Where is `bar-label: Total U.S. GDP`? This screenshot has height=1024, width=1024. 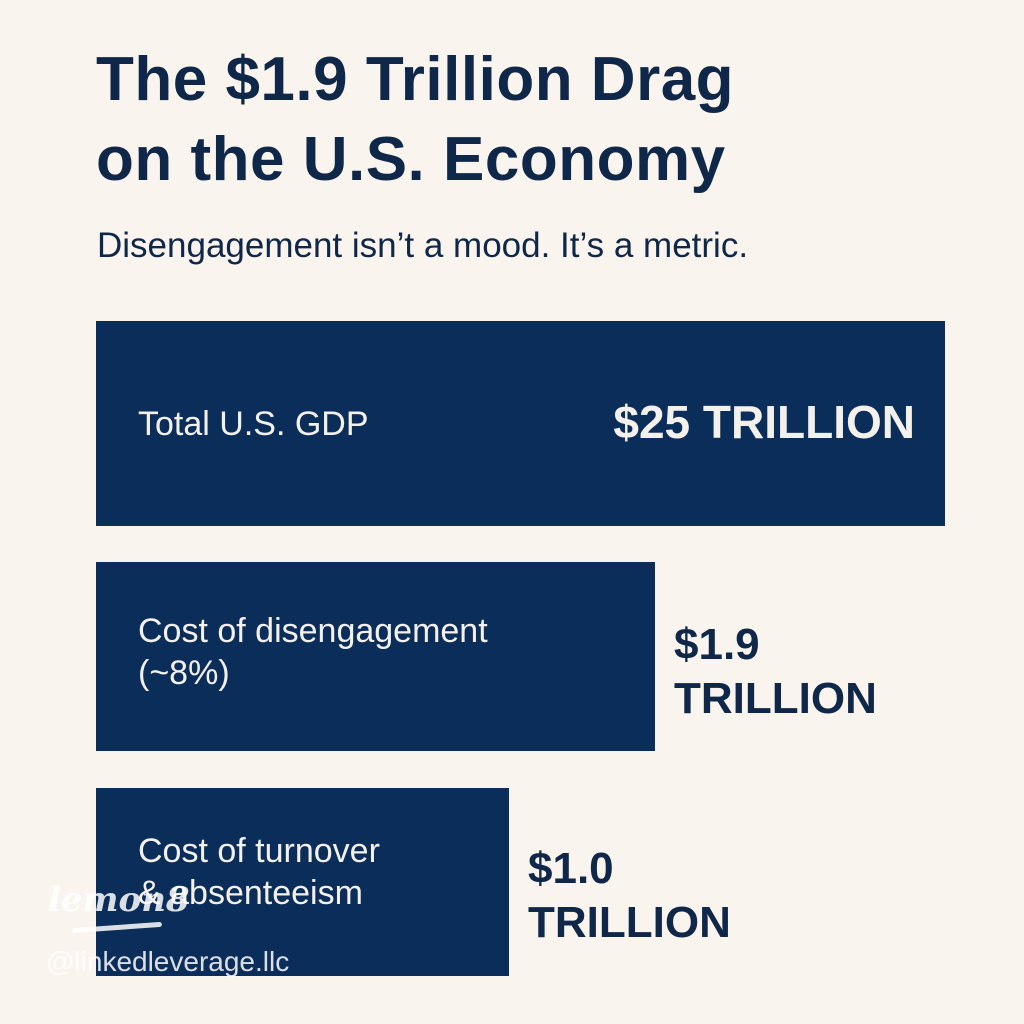 bar-label: Total U.S. GDP is located at coordinates (253, 424).